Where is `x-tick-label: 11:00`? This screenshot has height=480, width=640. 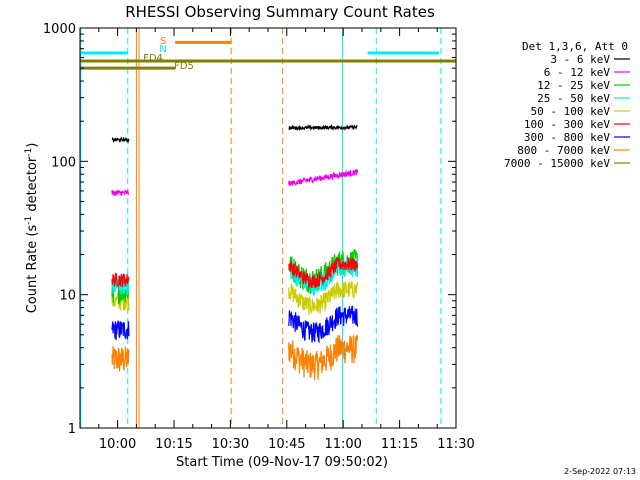 x-tick-label: 11:00 is located at coordinates (342, 444).